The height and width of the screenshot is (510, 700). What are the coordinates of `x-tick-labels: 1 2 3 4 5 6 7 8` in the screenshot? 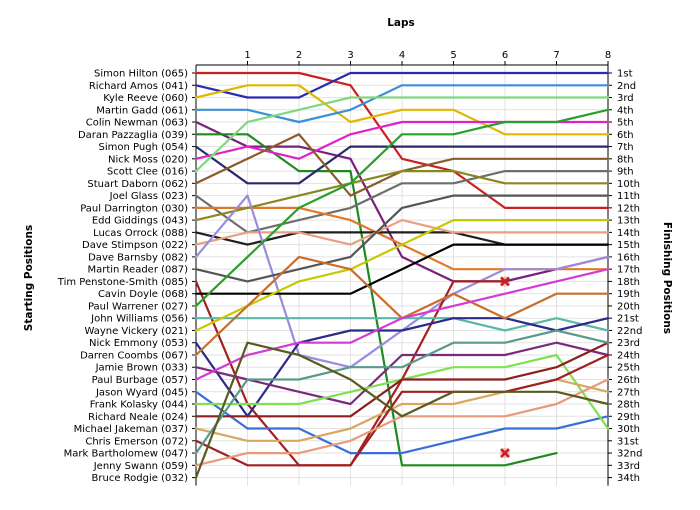 It's located at (427, 55).